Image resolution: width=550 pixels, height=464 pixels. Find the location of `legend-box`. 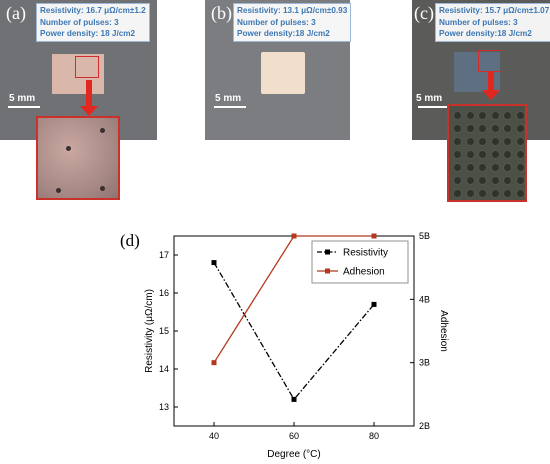

legend-box is located at coordinates (360, 262).